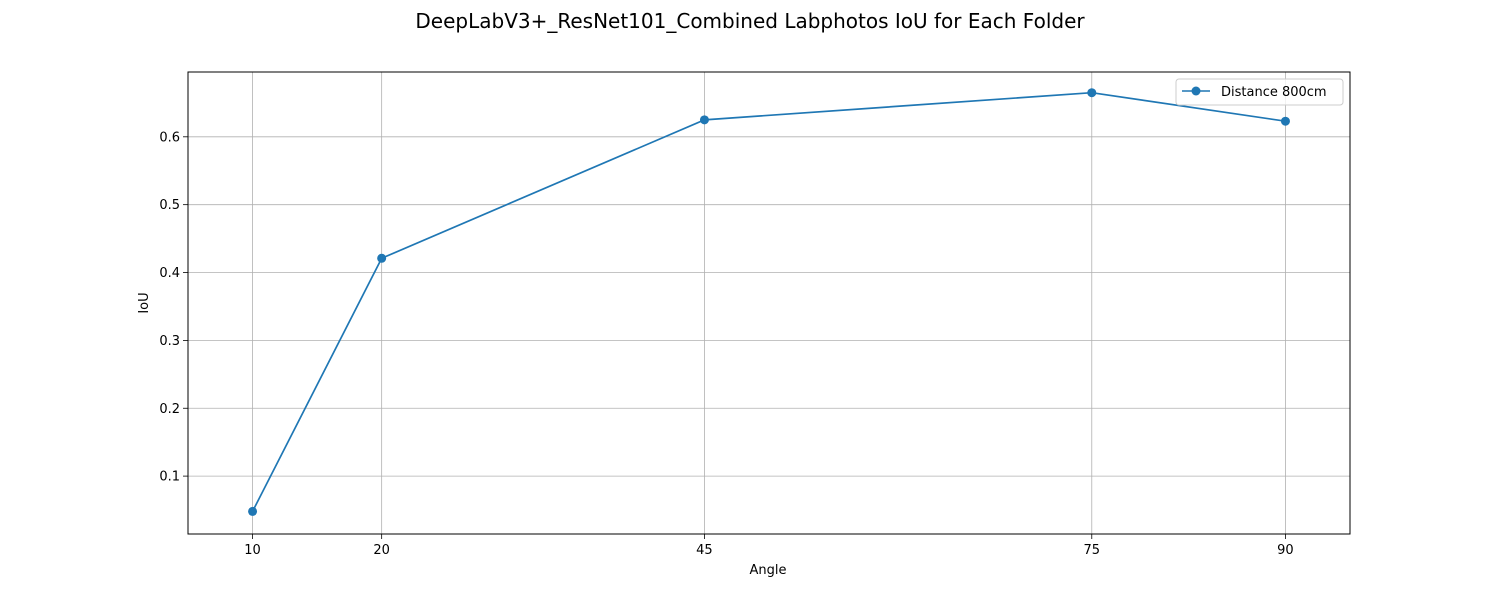 Image resolution: width=1500 pixels, height=600 pixels. I want to click on legend-marker-sample, so click(1196, 91).